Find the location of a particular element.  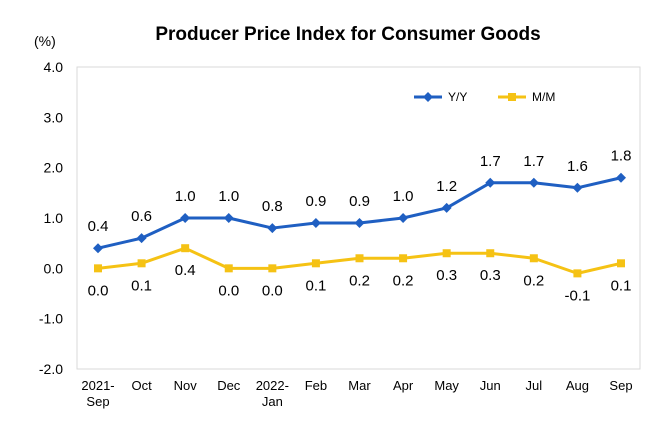

legend-label: M/M is located at coordinates (543, 97).